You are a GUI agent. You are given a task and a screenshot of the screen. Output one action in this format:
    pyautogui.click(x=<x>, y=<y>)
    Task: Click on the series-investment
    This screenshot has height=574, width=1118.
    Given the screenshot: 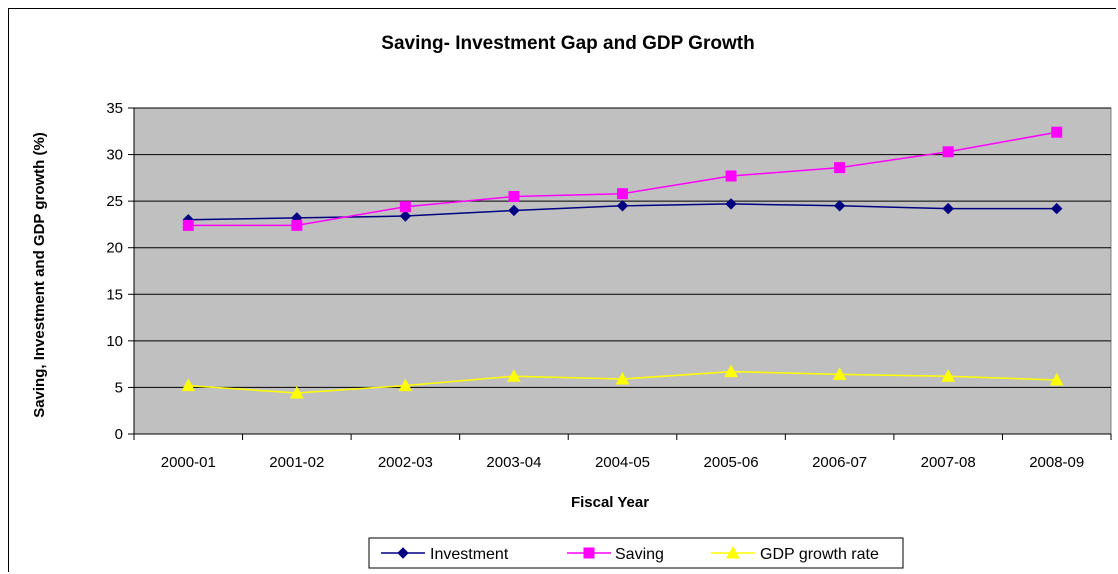 What is the action you would take?
    pyautogui.click(x=622, y=212)
    